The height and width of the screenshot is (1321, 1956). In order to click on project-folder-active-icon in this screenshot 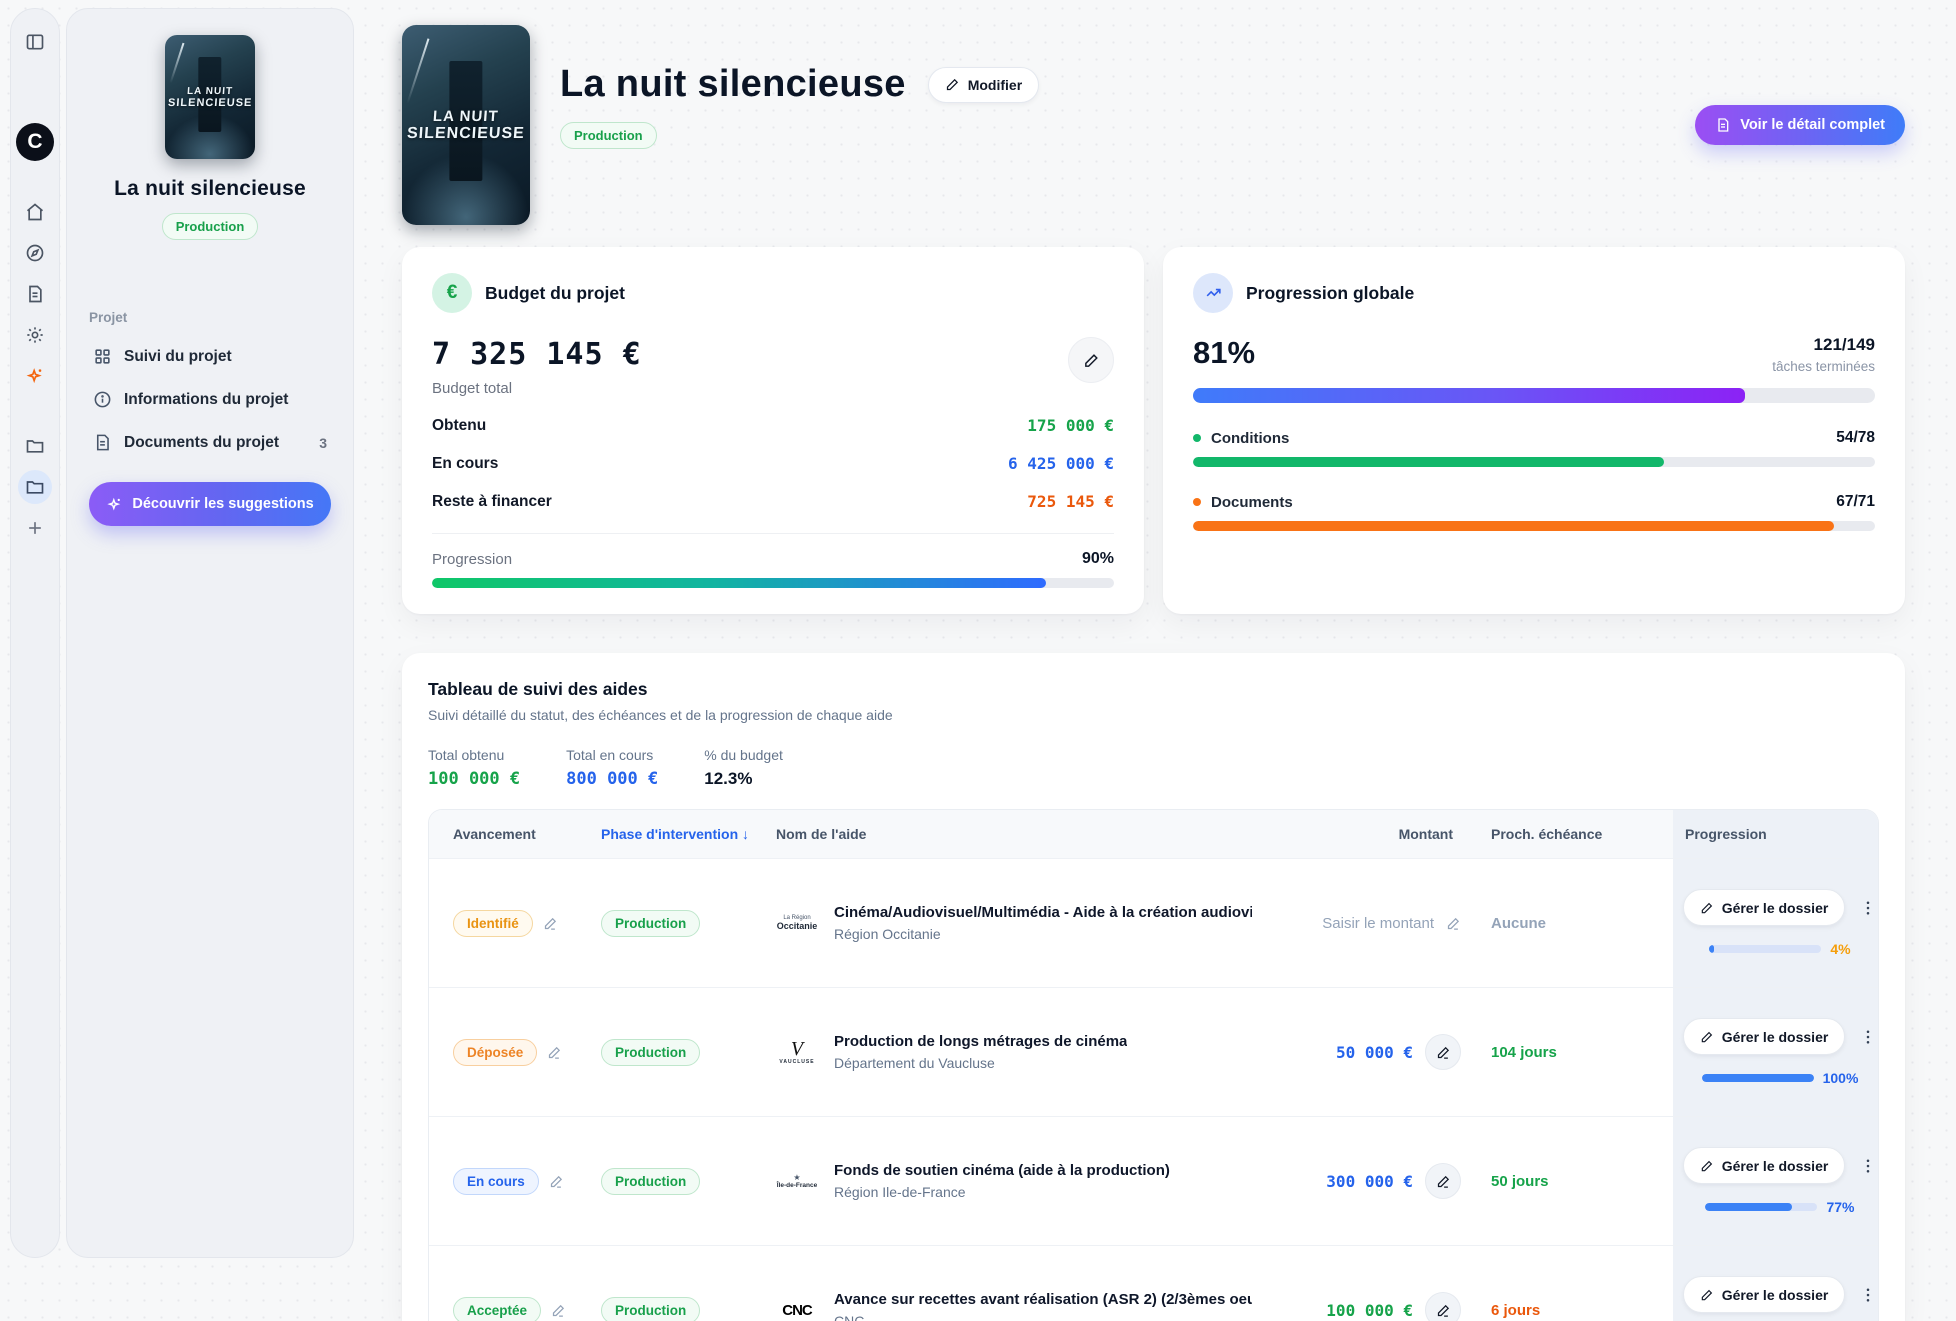, I will do `click(35, 487)`.